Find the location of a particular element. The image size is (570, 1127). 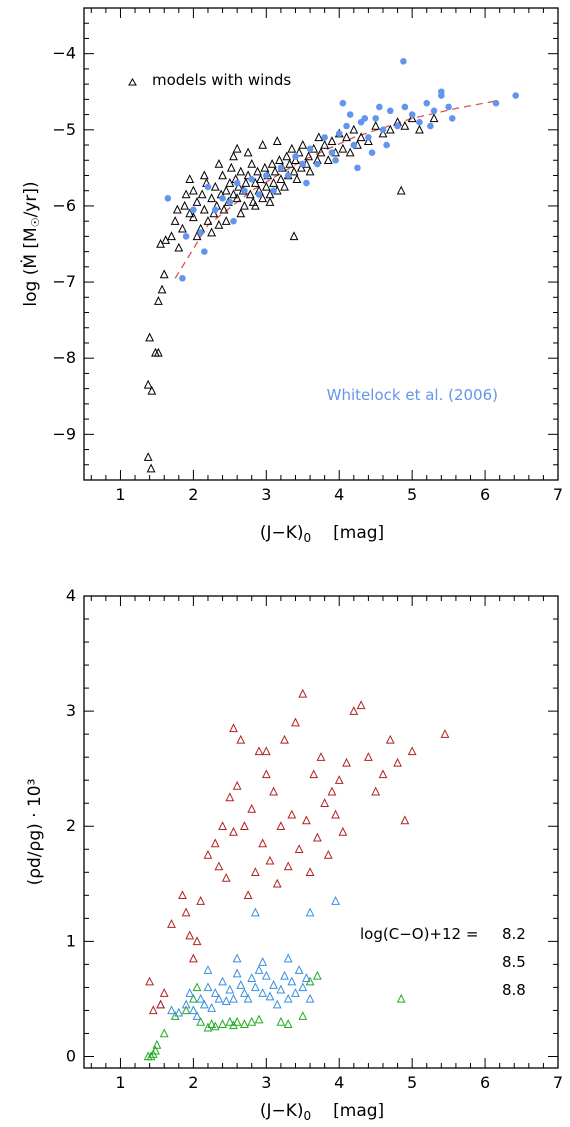

legend-label: models with winds is located at coordinates (221, 80).